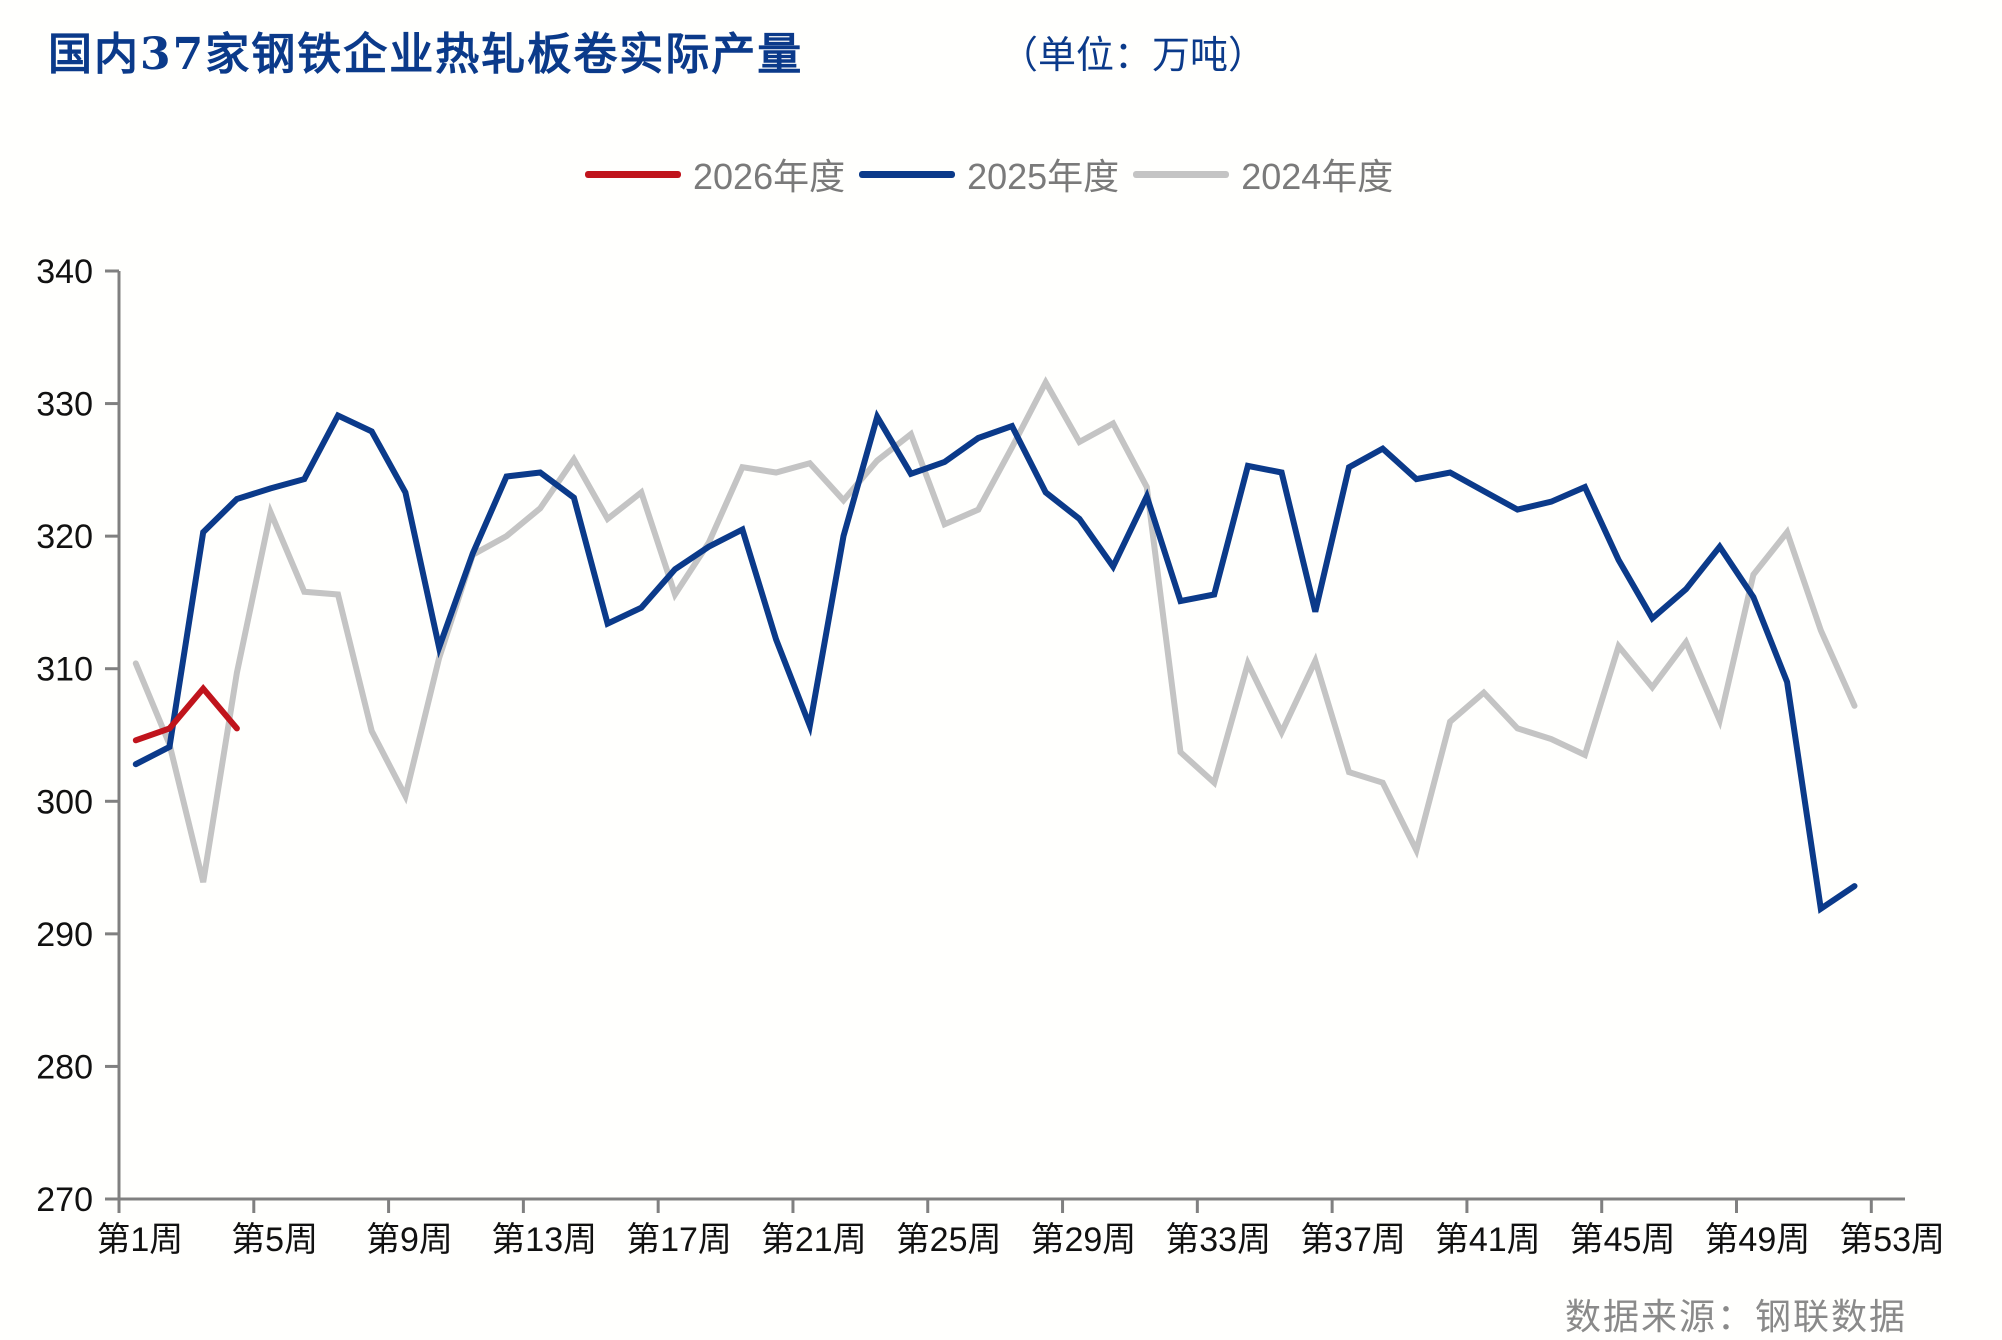 The height and width of the screenshot is (1340, 2002). I want to click on legend-swatch-2025, so click(907, 174).